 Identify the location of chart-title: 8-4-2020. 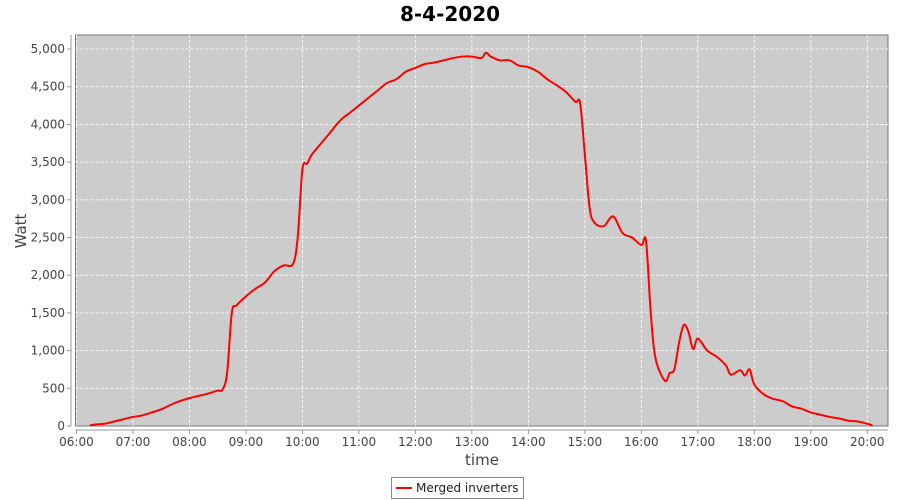
(450, 14).